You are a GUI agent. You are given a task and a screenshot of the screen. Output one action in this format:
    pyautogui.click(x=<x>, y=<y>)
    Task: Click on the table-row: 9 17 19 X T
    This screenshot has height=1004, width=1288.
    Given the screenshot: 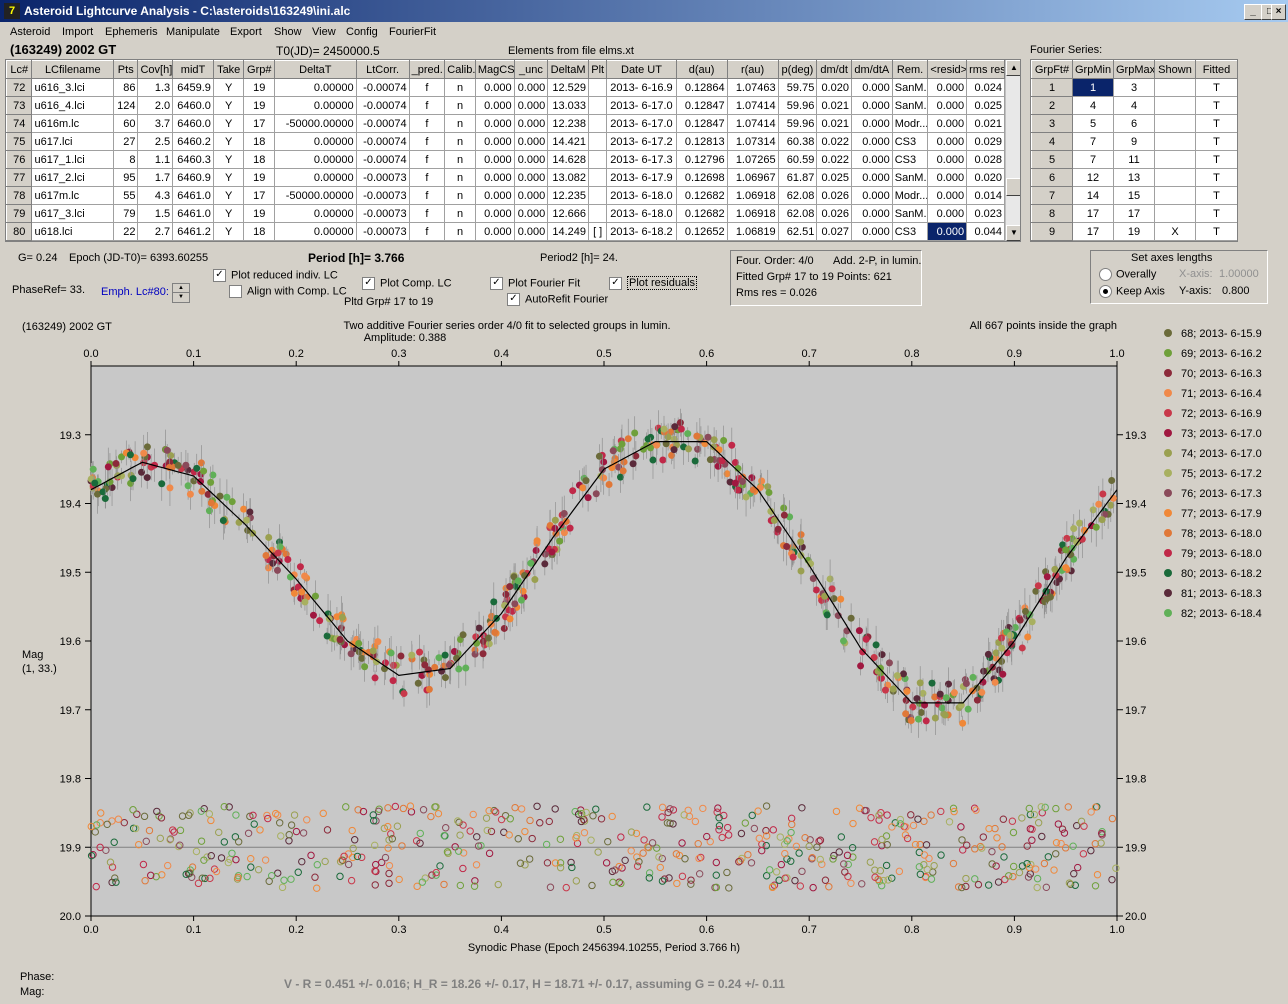 What is the action you would take?
    pyautogui.click(x=1134, y=231)
    